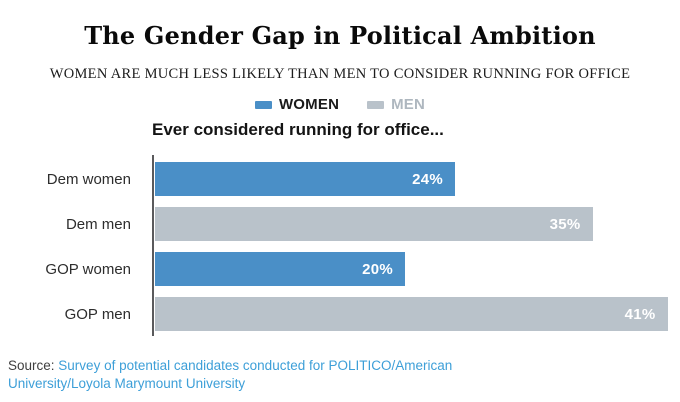 Image resolution: width=680 pixels, height=402 pixels. Describe the element at coordinates (374, 224) in the screenshot. I see `bar: 35%` at that location.